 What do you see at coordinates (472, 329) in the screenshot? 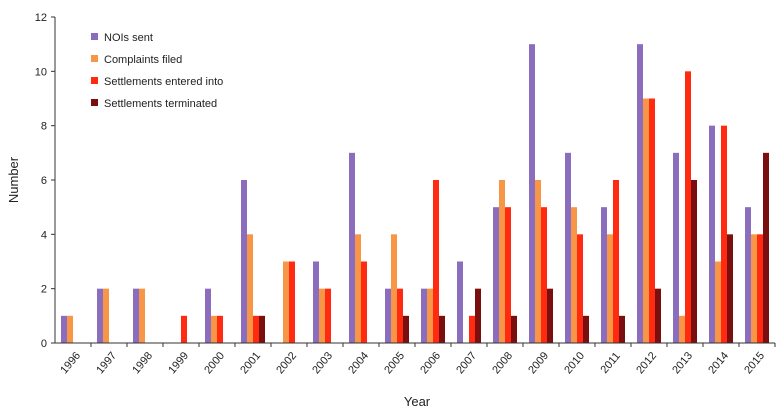
I see `bar-settlements-entered-into-2007` at bounding box center [472, 329].